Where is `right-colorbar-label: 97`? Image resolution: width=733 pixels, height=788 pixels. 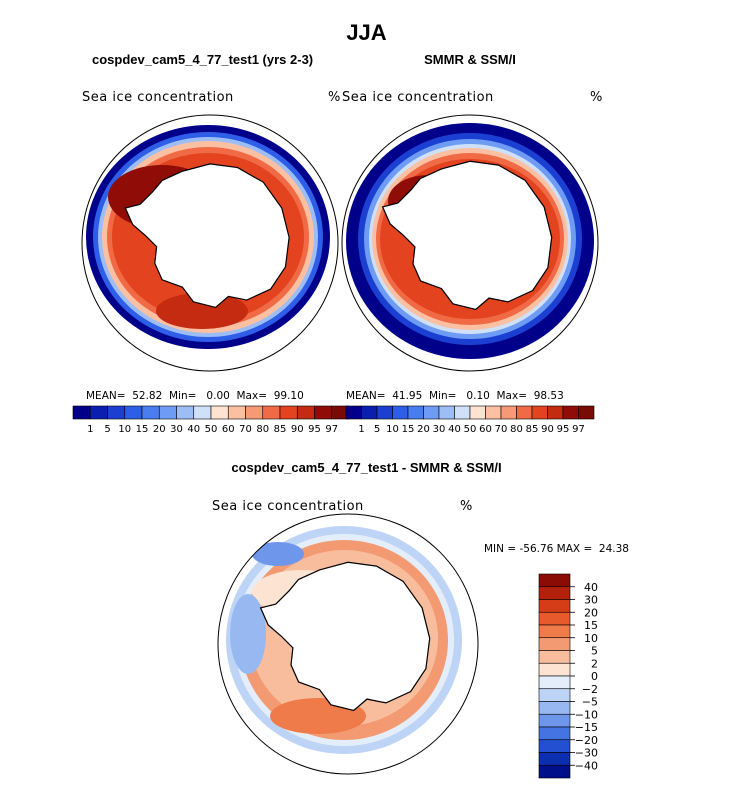
right-colorbar-label: 97 is located at coordinates (578, 429).